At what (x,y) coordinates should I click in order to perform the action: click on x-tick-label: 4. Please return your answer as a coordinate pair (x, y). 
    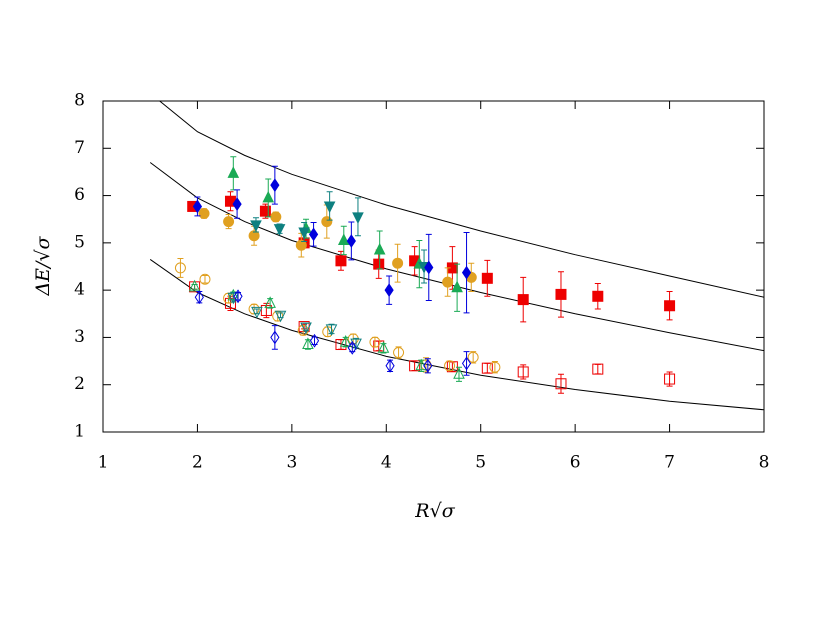
    Looking at the image, I should click on (386, 463).